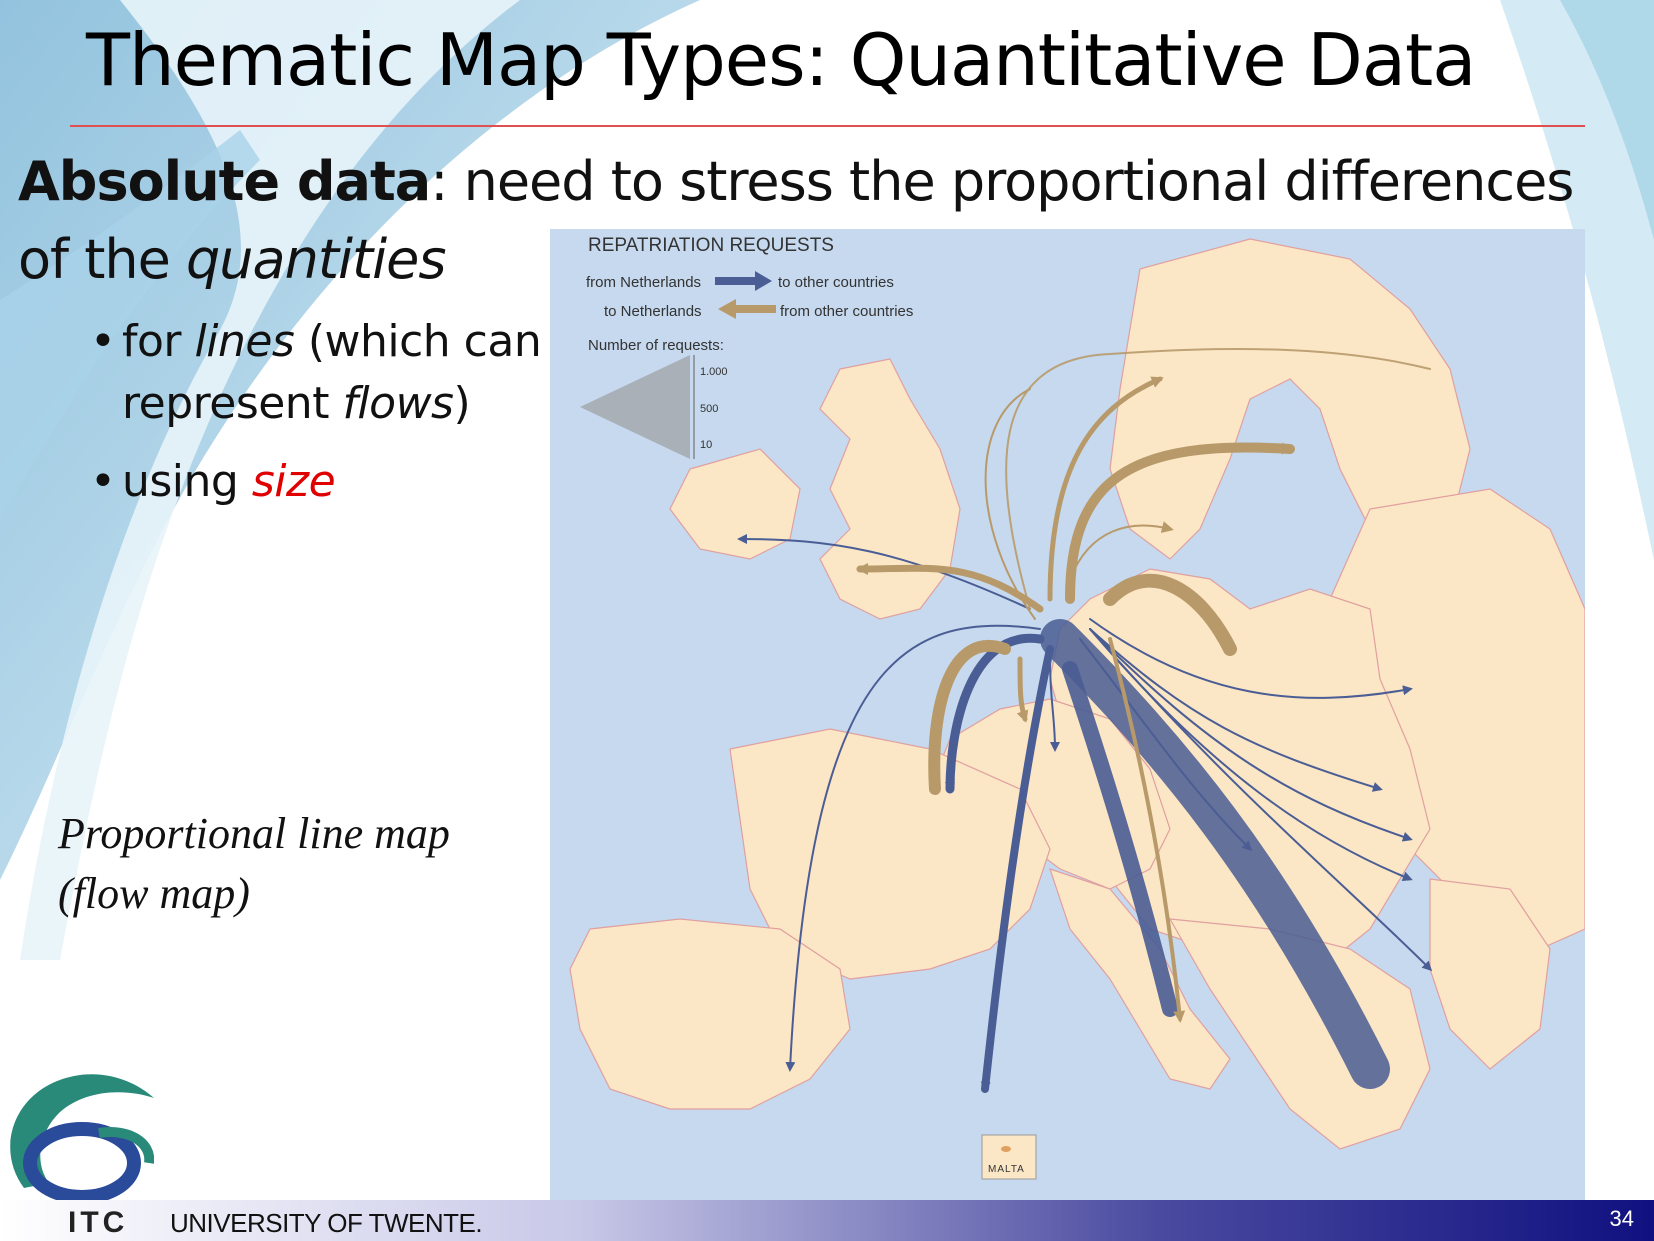 Image resolution: width=1654 pixels, height=1241 pixels. Describe the element at coordinates (706, 445) in the screenshot. I see `scale-tick-10: 10` at that location.